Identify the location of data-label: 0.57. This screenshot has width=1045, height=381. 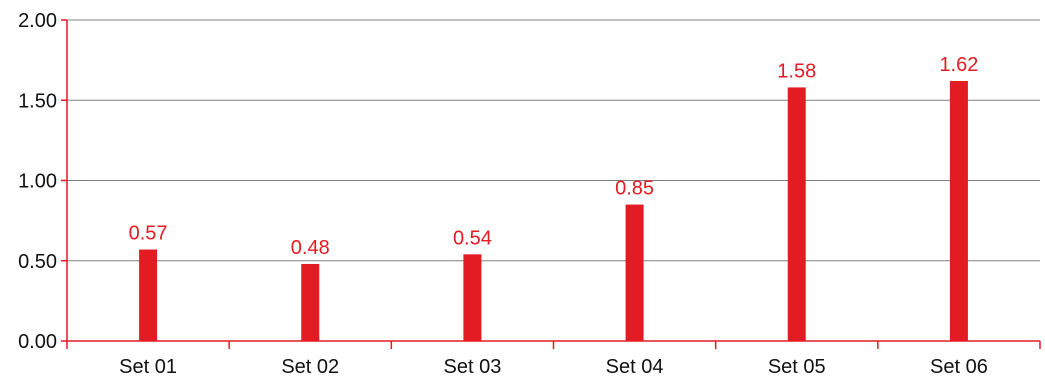
(148, 234).